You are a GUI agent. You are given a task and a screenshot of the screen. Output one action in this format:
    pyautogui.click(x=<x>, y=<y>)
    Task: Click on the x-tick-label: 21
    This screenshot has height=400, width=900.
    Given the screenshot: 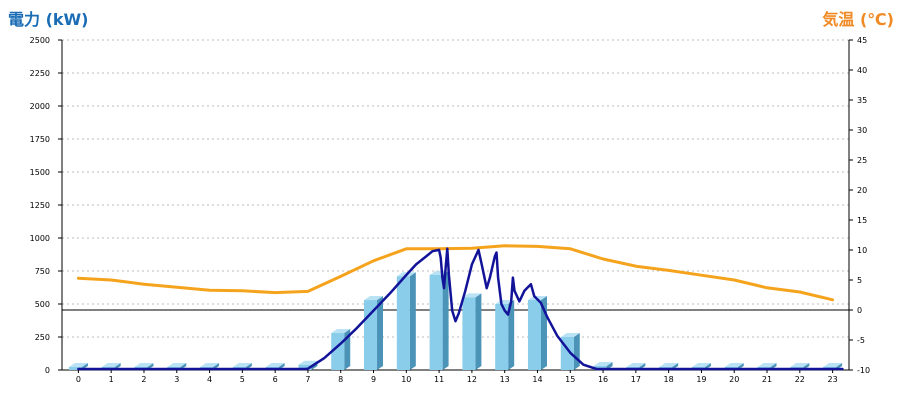 What is the action you would take?
    pyautogui.click(x=767, y=379)
    